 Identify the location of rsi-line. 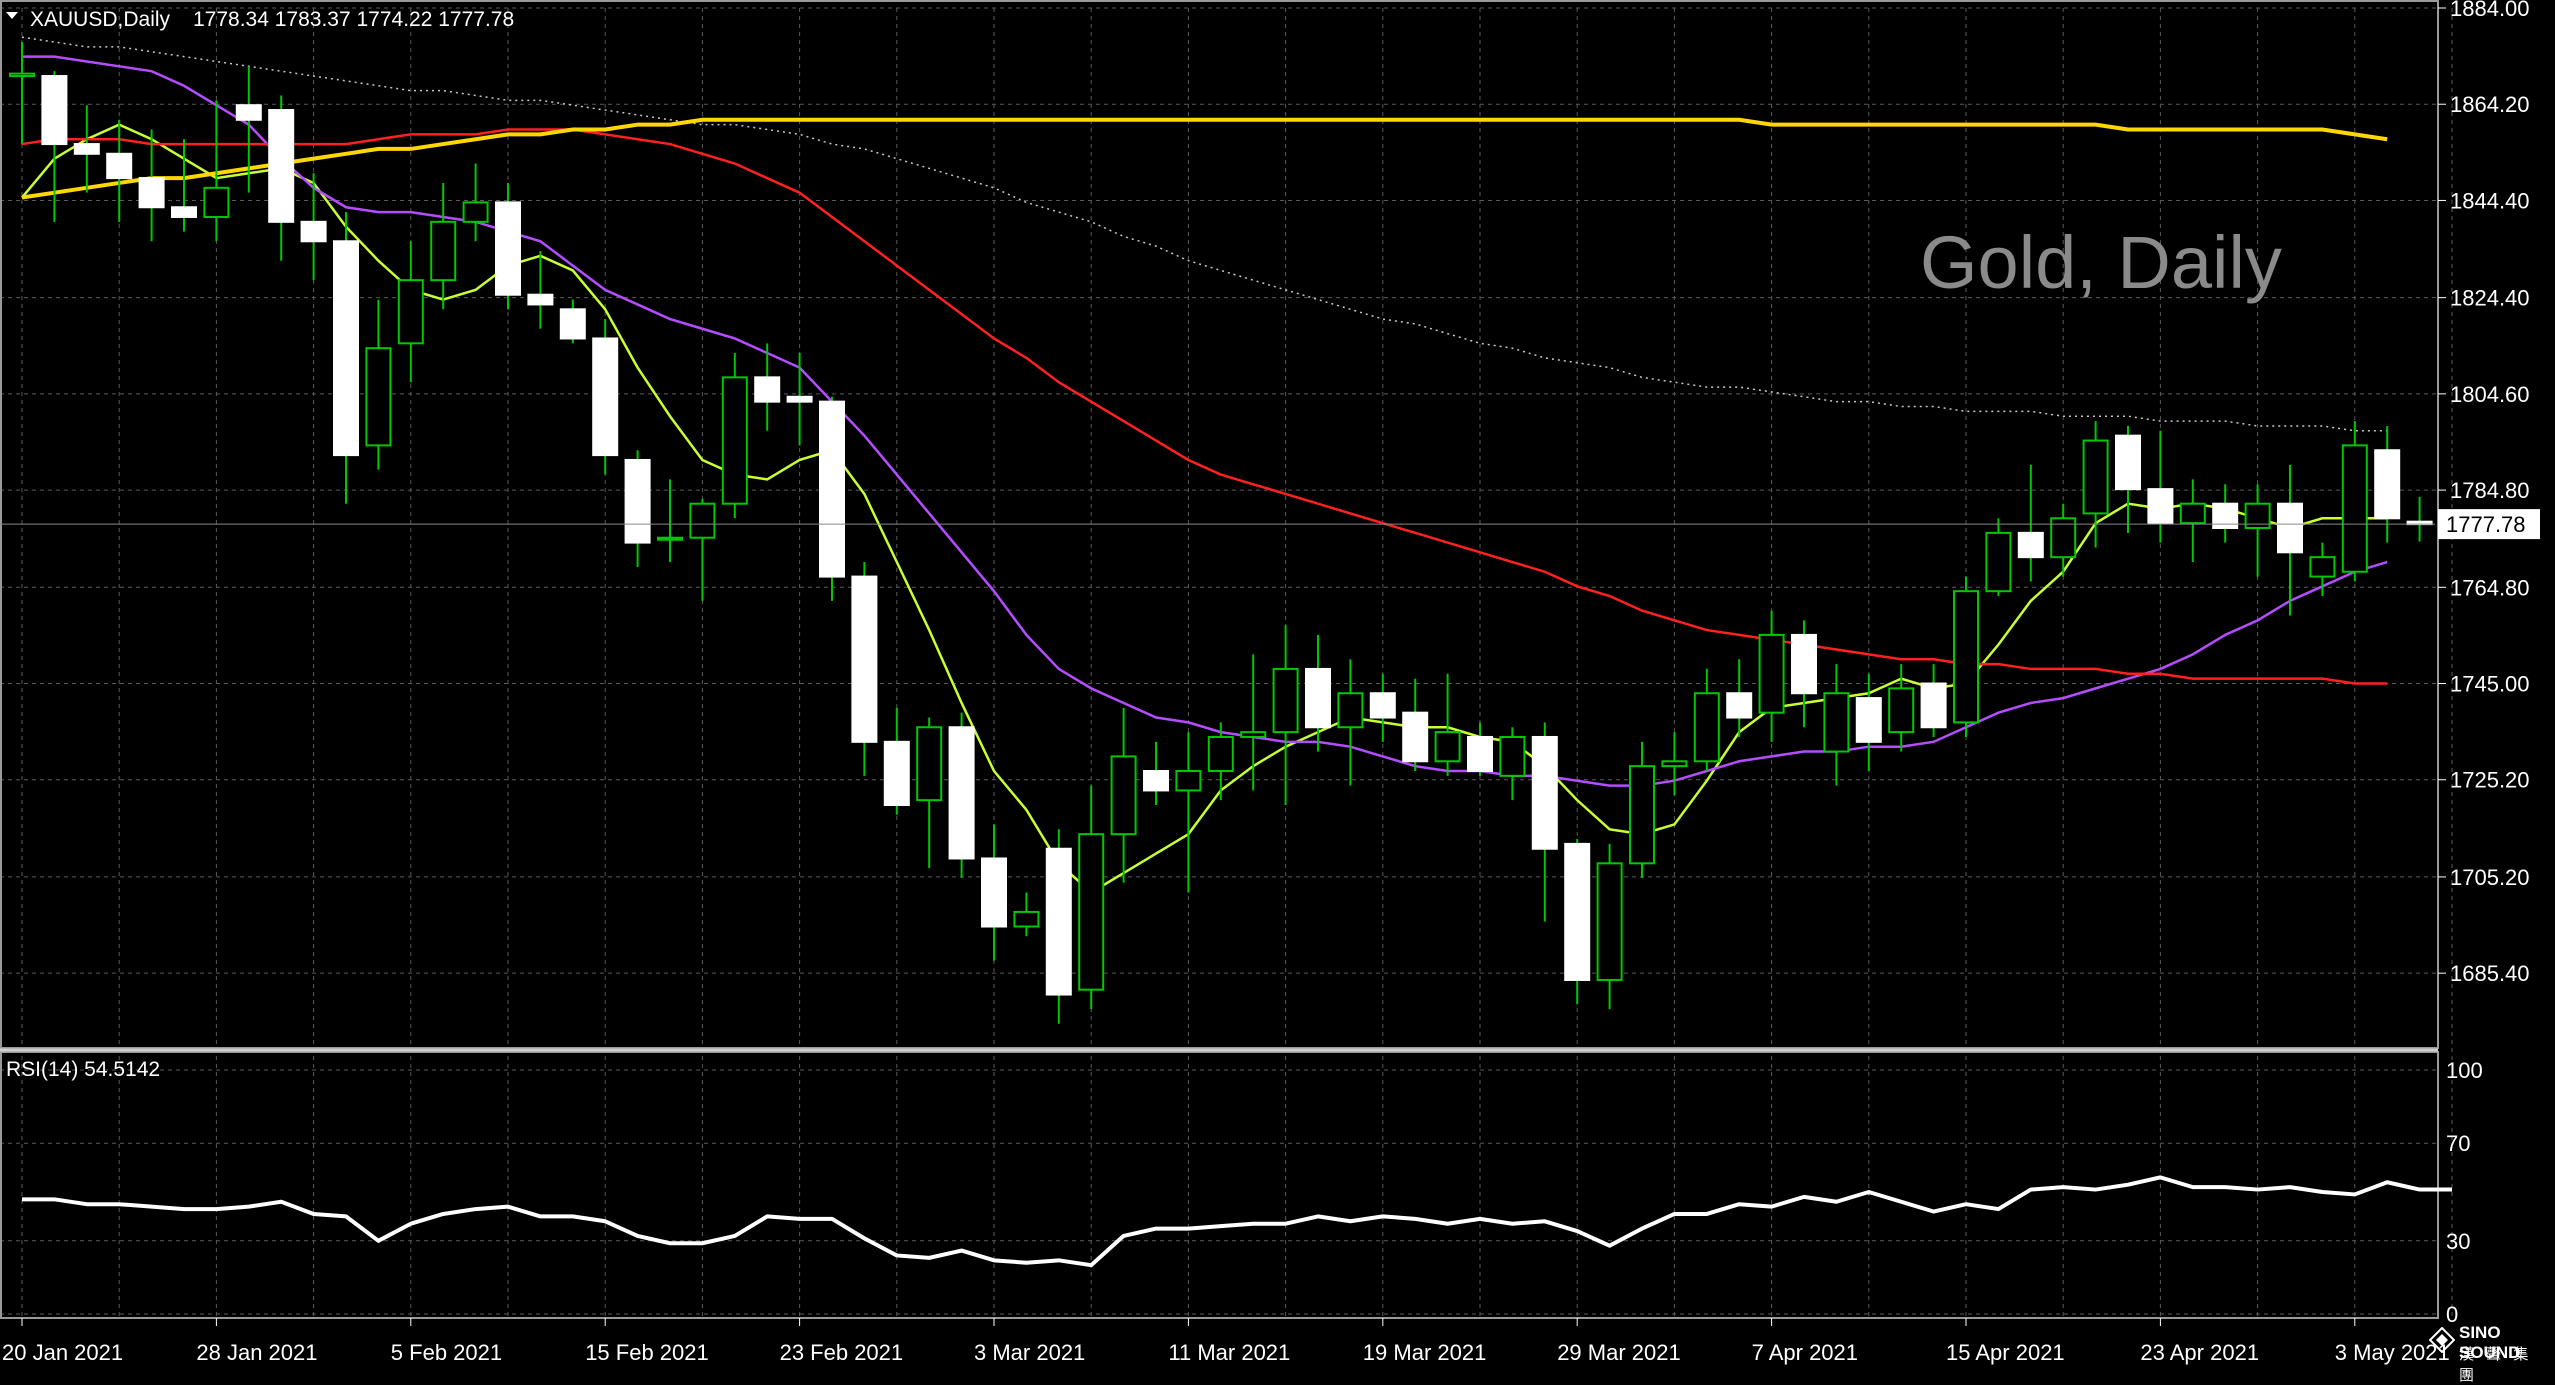
(1237, 1221).